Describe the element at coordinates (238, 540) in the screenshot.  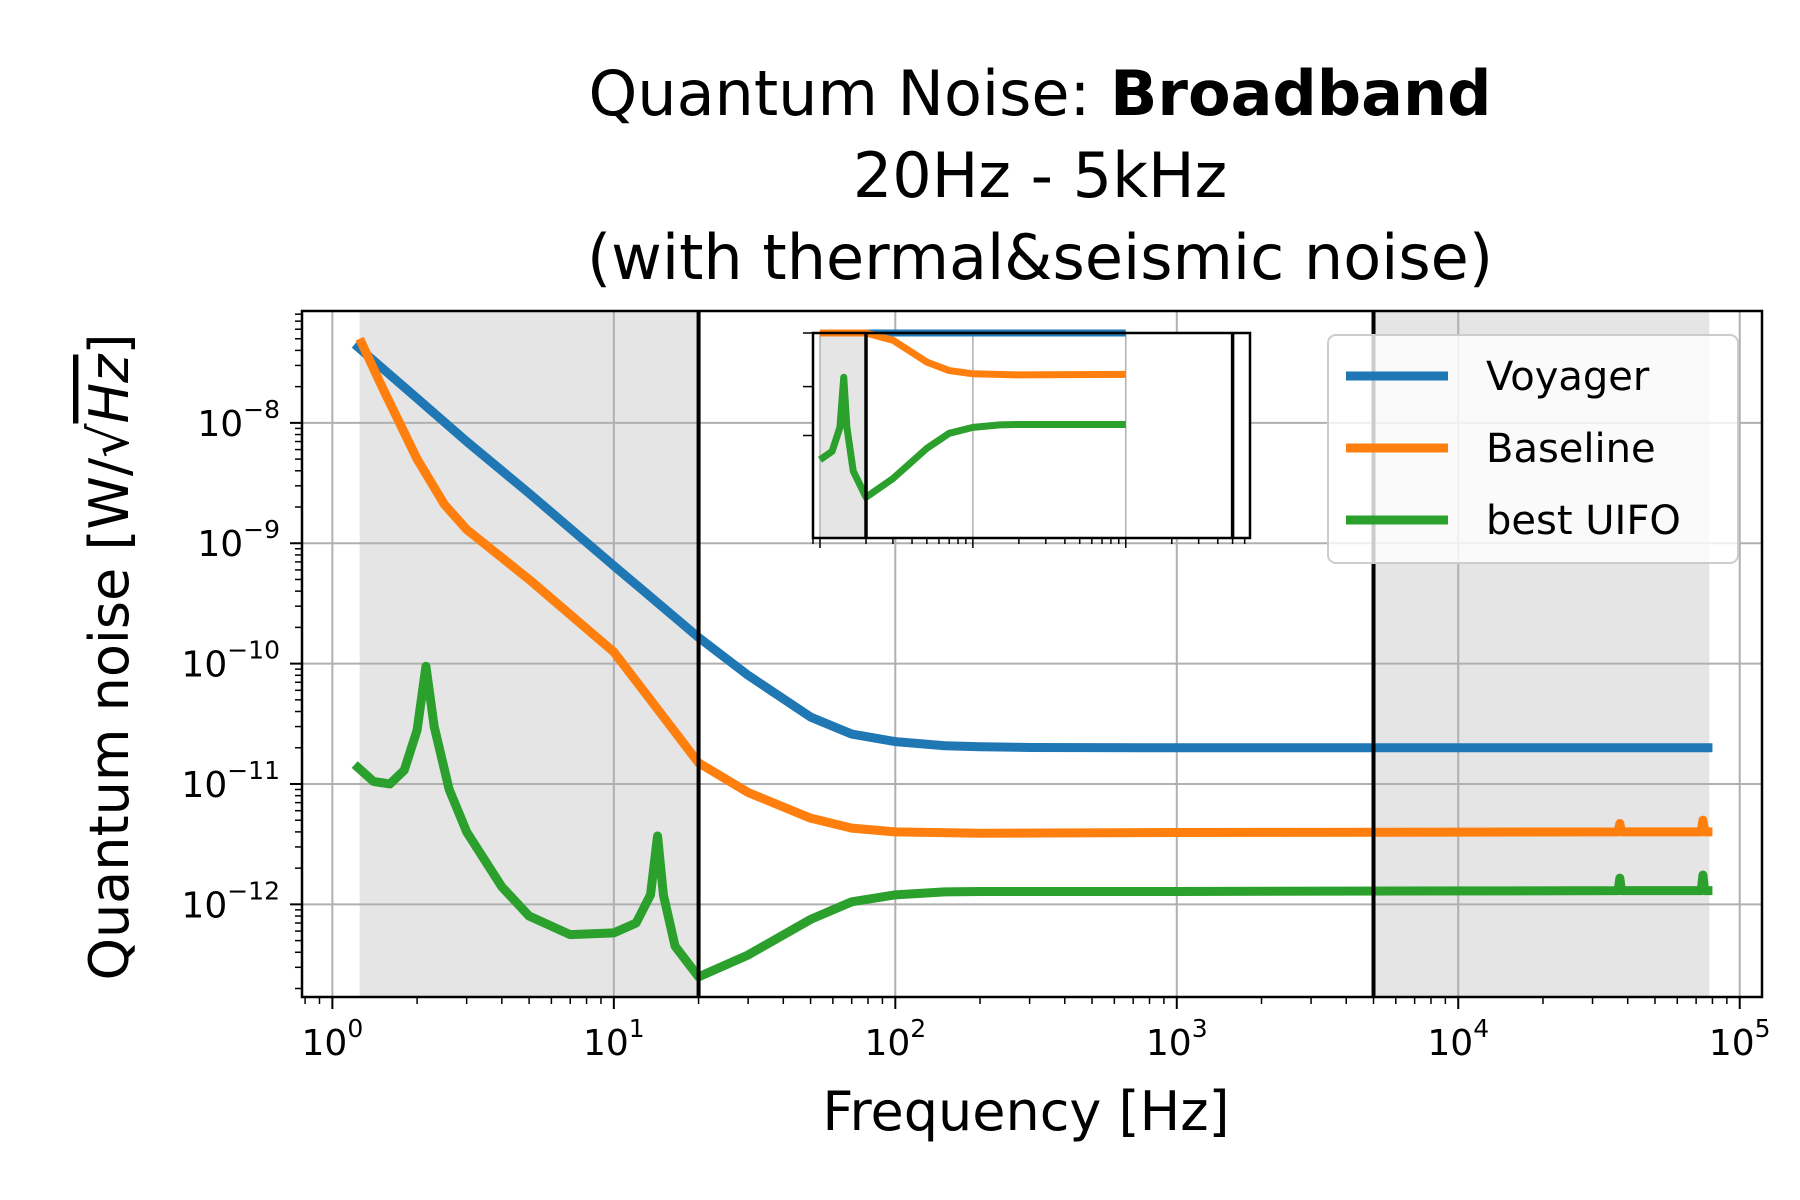
I see `y-tick-label: 10⁻⁹` at that location.